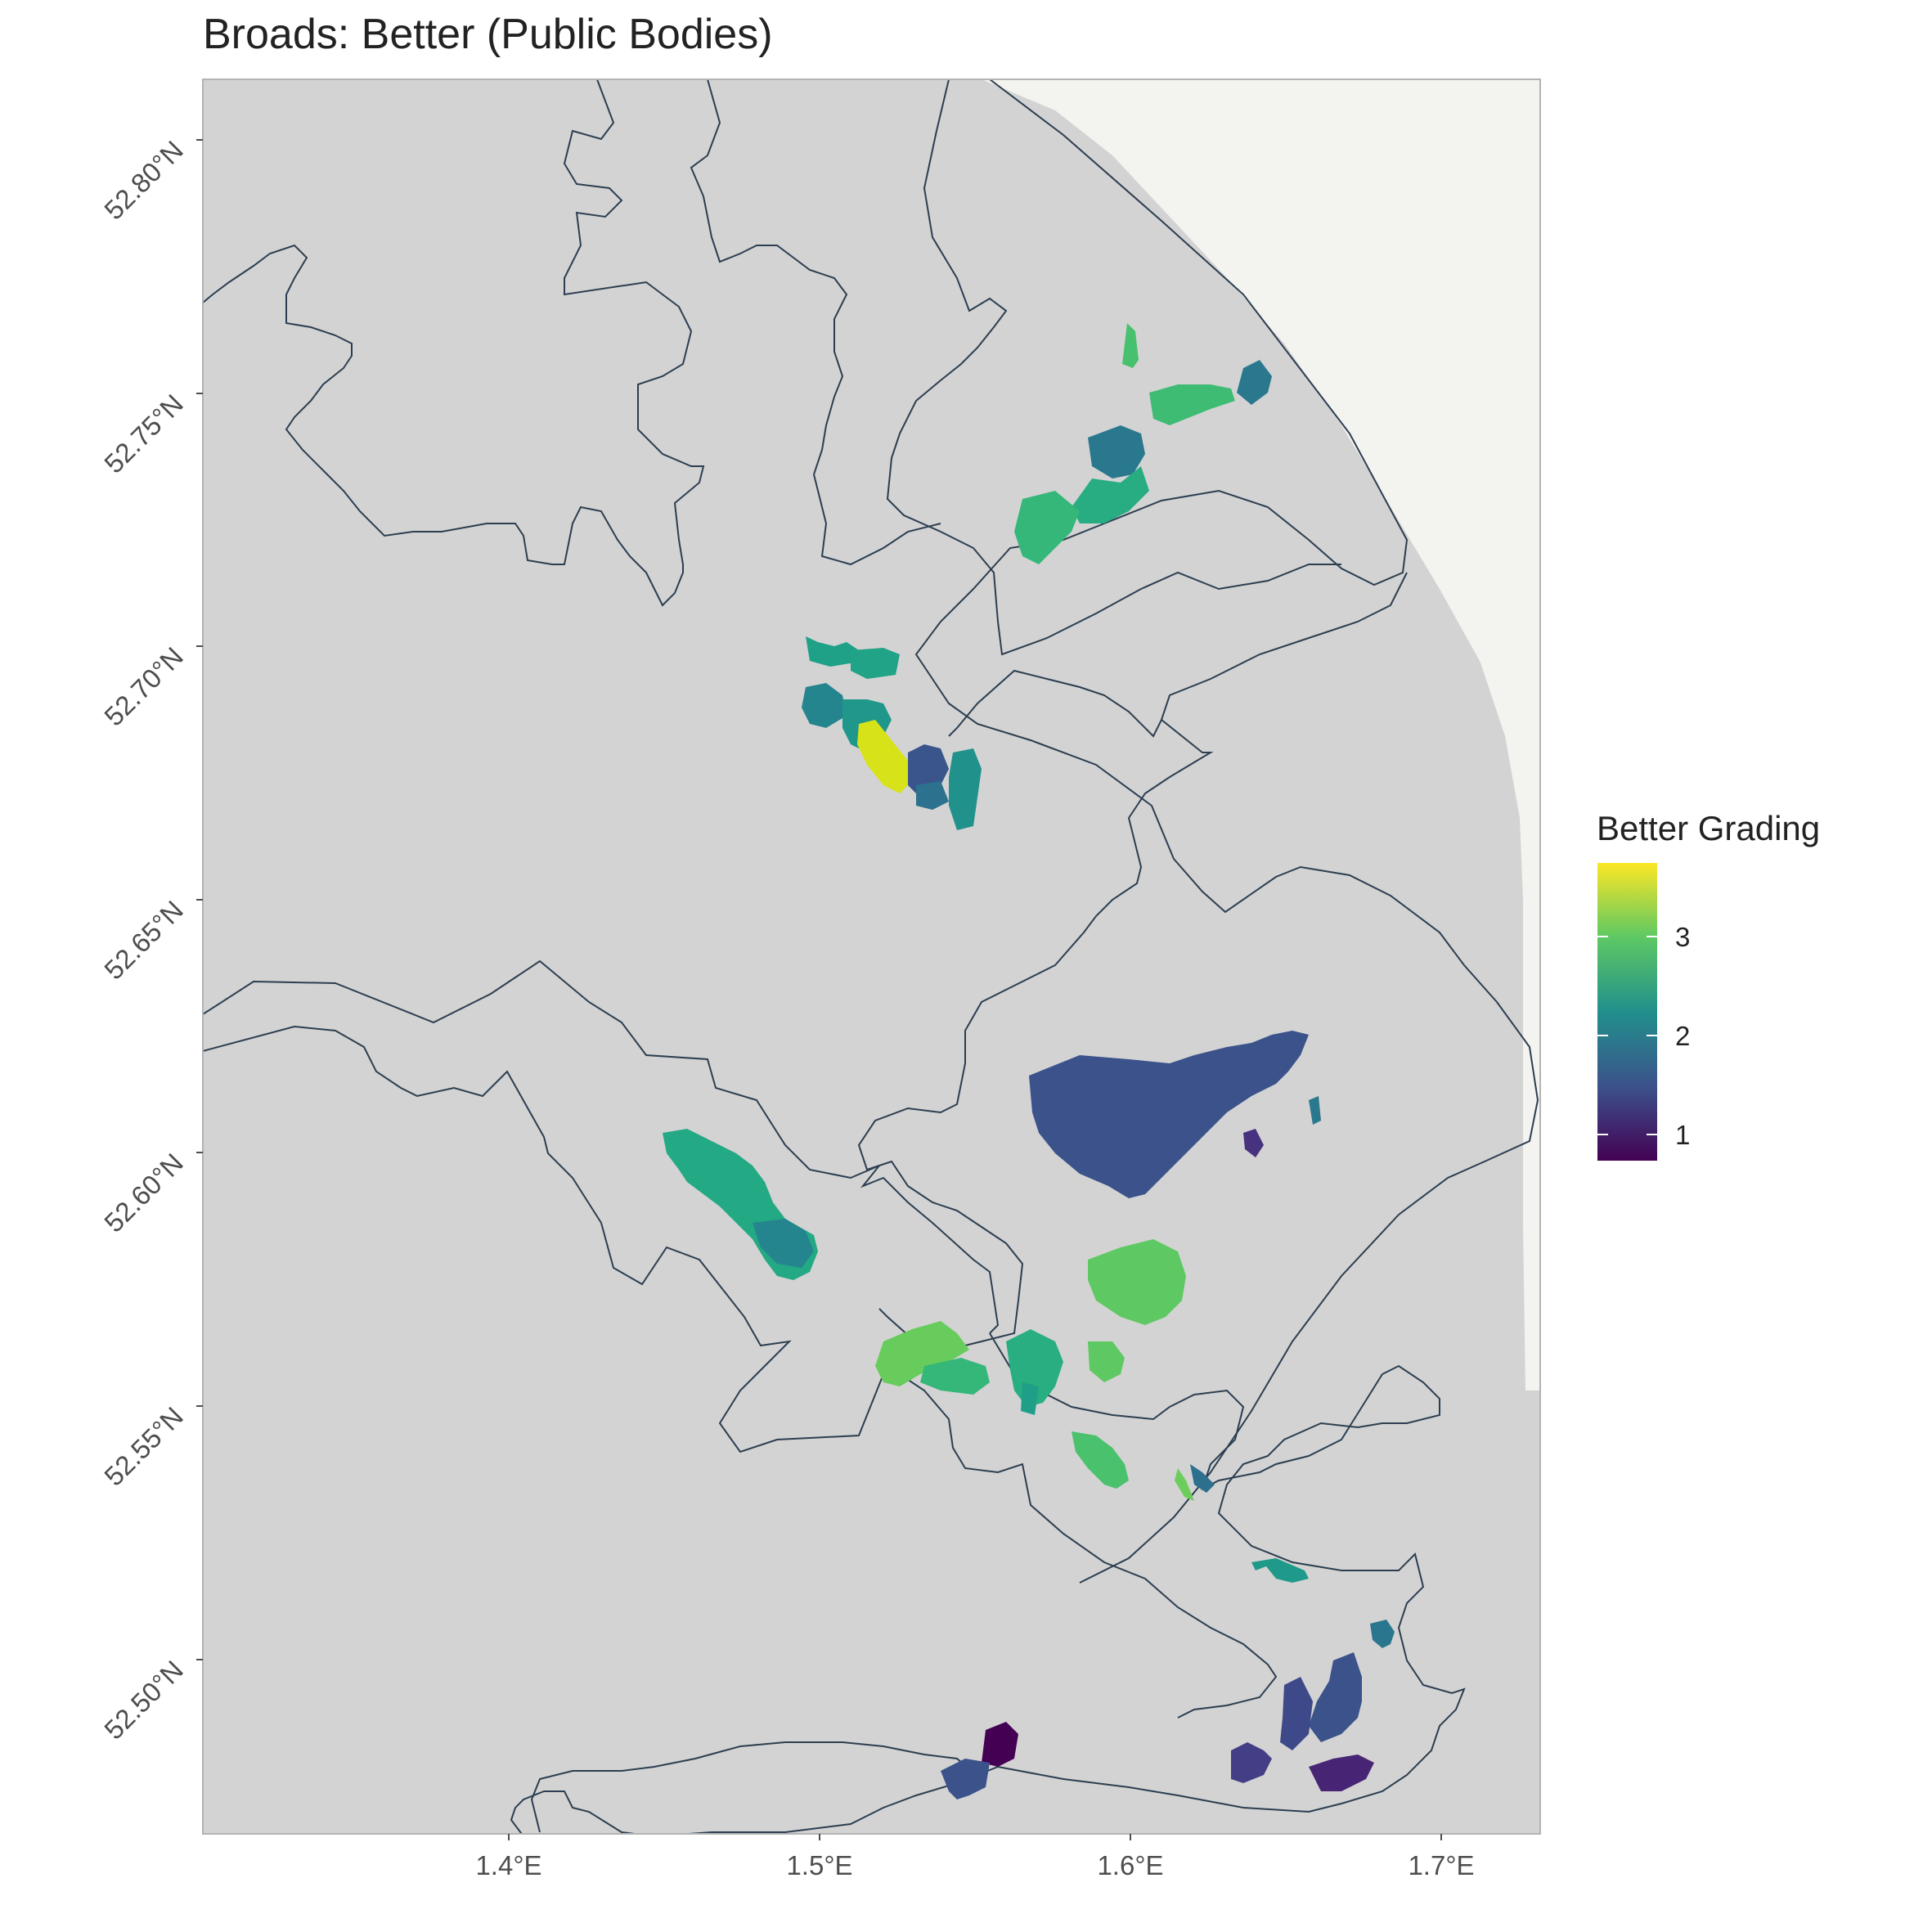 The height and width of the screenshot is (1932, 1932). I want to click on map-title: Broads: Better (Public Bodies), so click(488, 34).